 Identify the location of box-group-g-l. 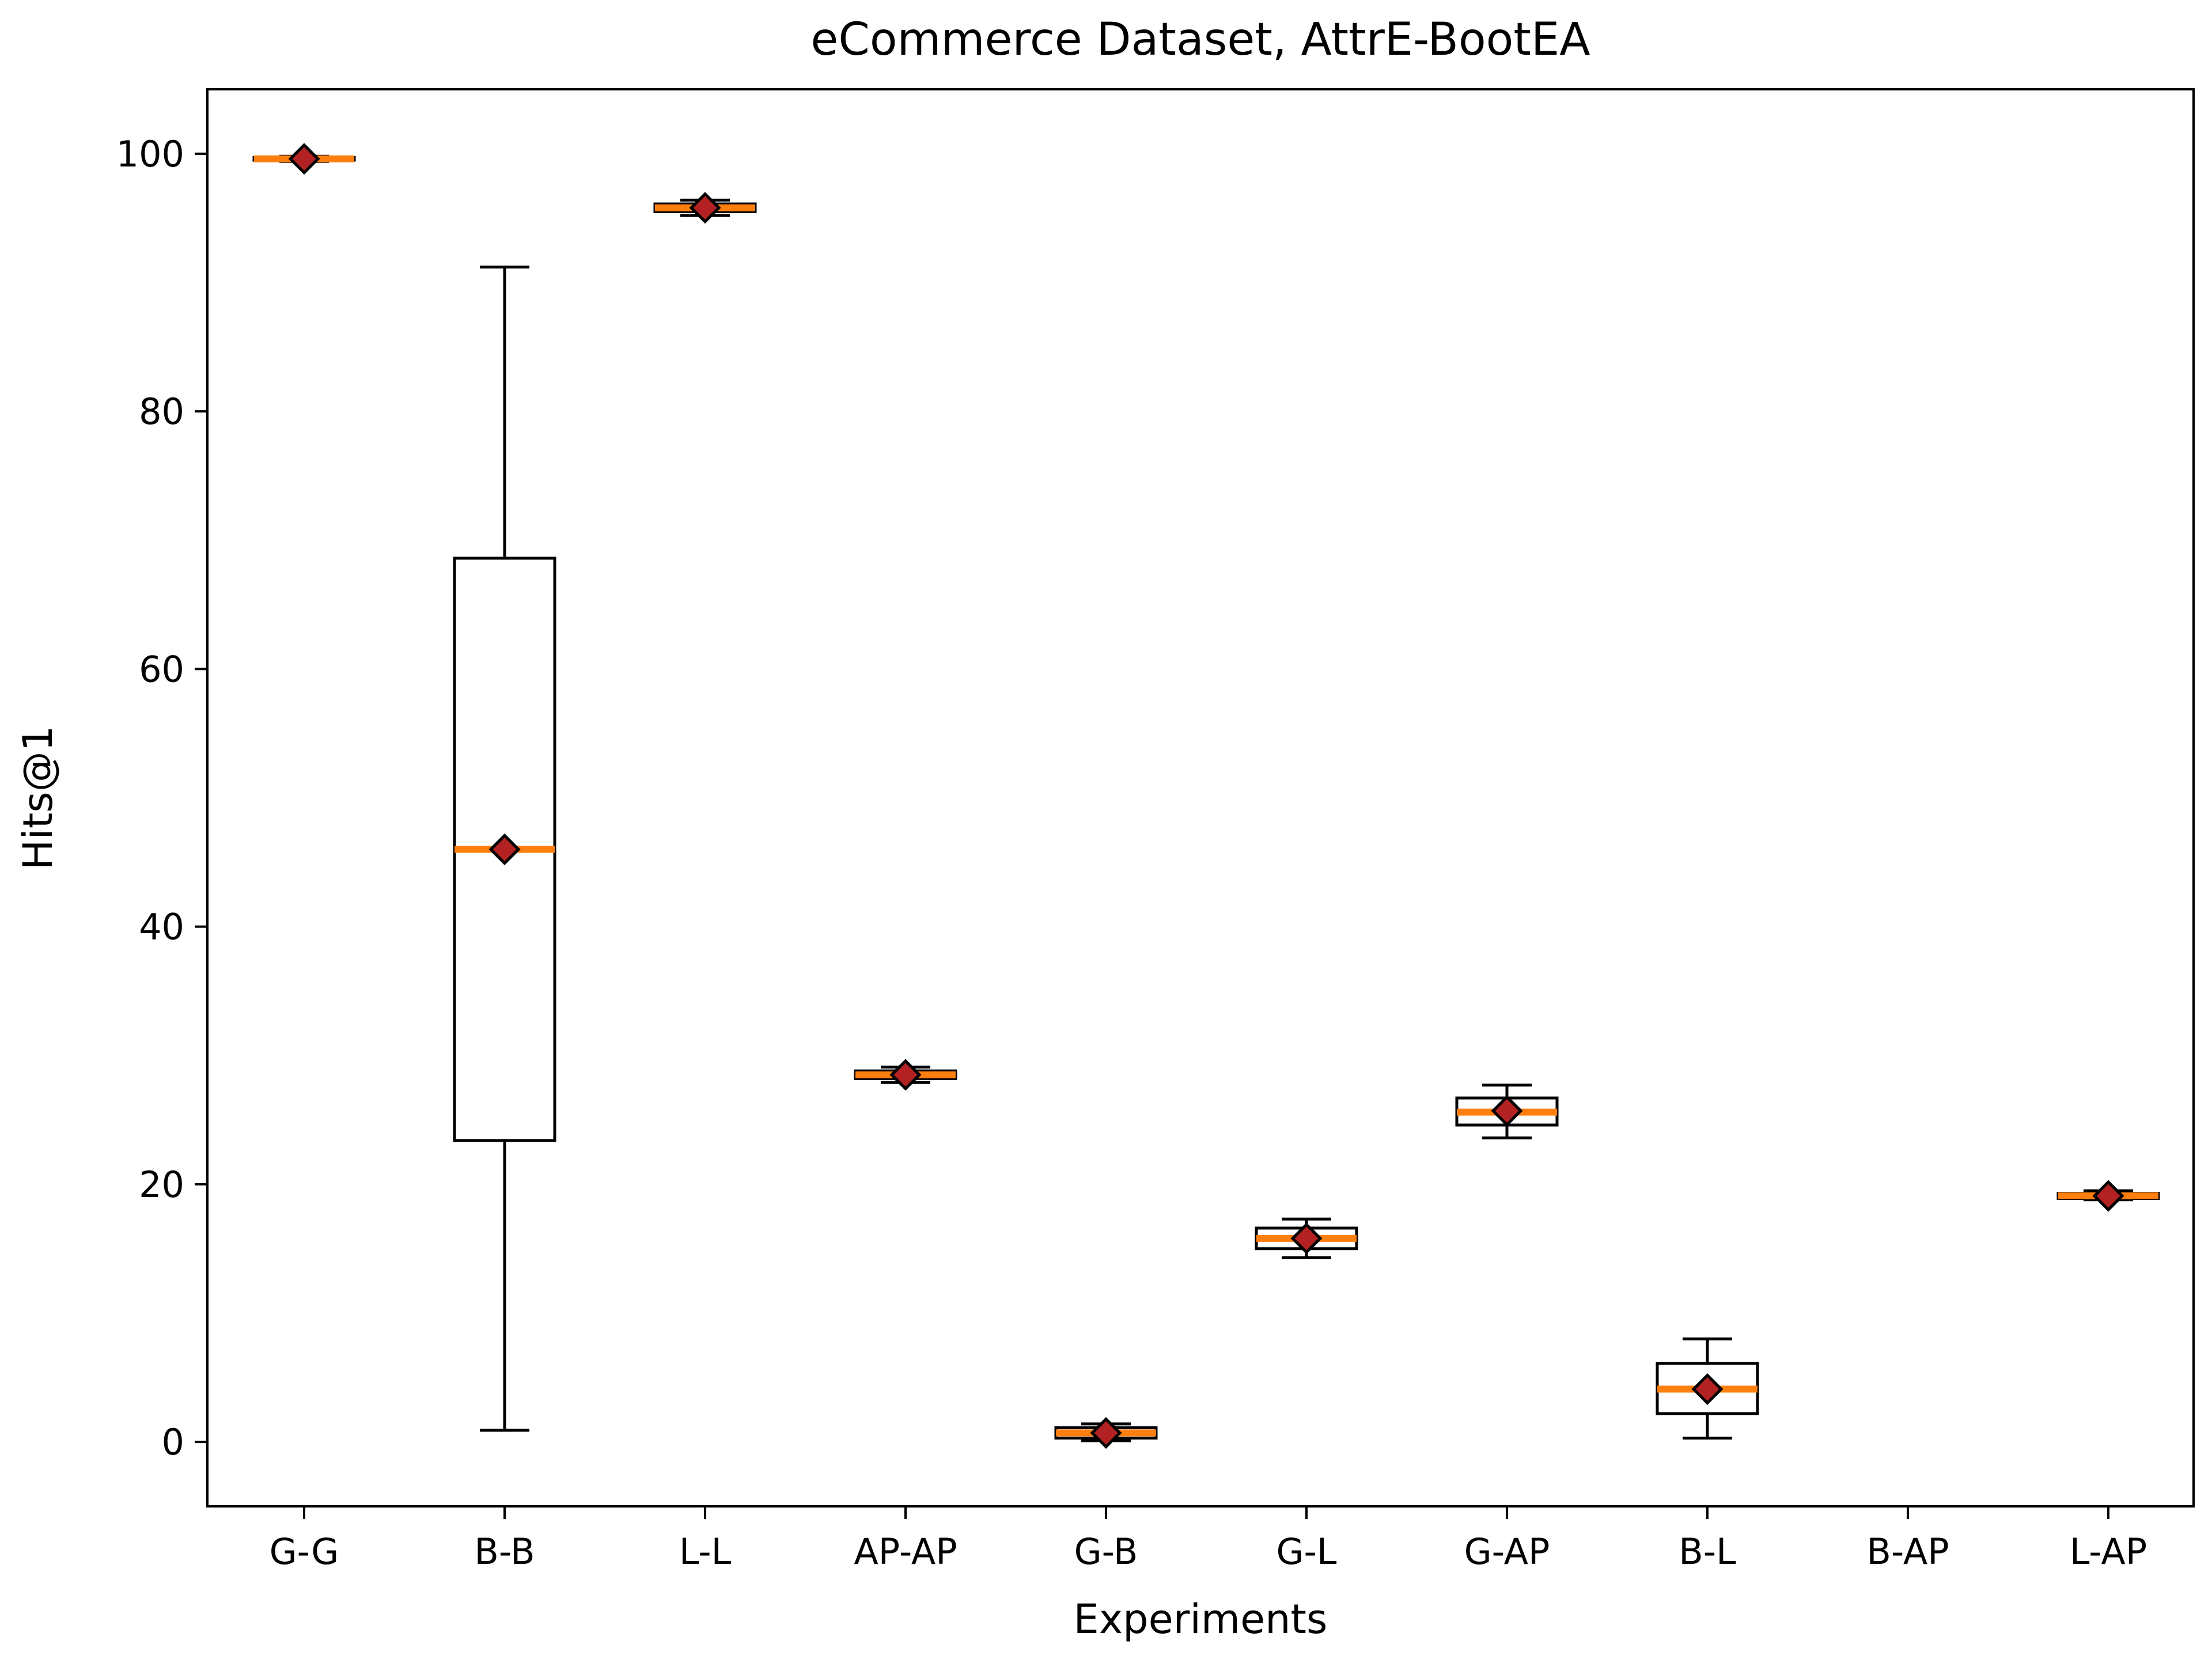
(1306, 1238).